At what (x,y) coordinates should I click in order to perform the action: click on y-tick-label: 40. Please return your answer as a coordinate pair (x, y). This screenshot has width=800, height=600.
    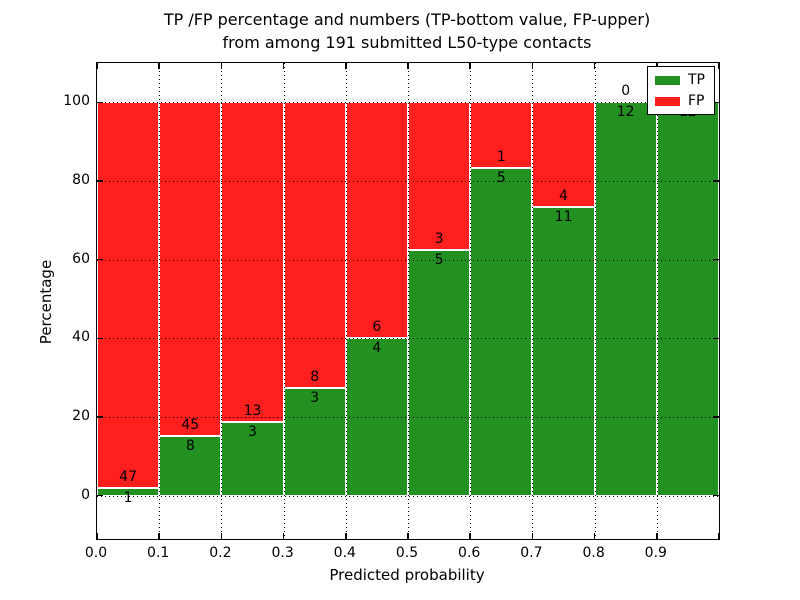
    Looking at the image, I should click on (81, 337).